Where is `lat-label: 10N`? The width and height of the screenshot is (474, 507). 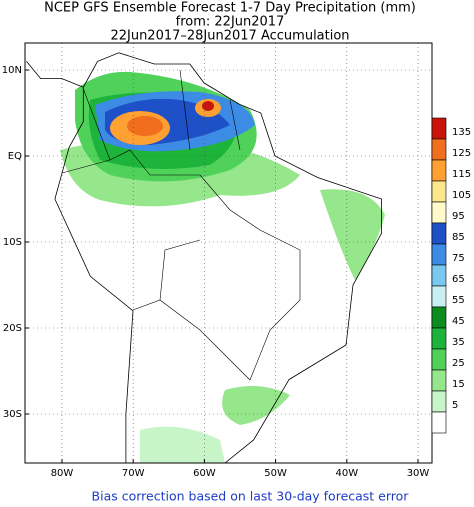
lat-label: 10N is located at coordinates (12, 70).